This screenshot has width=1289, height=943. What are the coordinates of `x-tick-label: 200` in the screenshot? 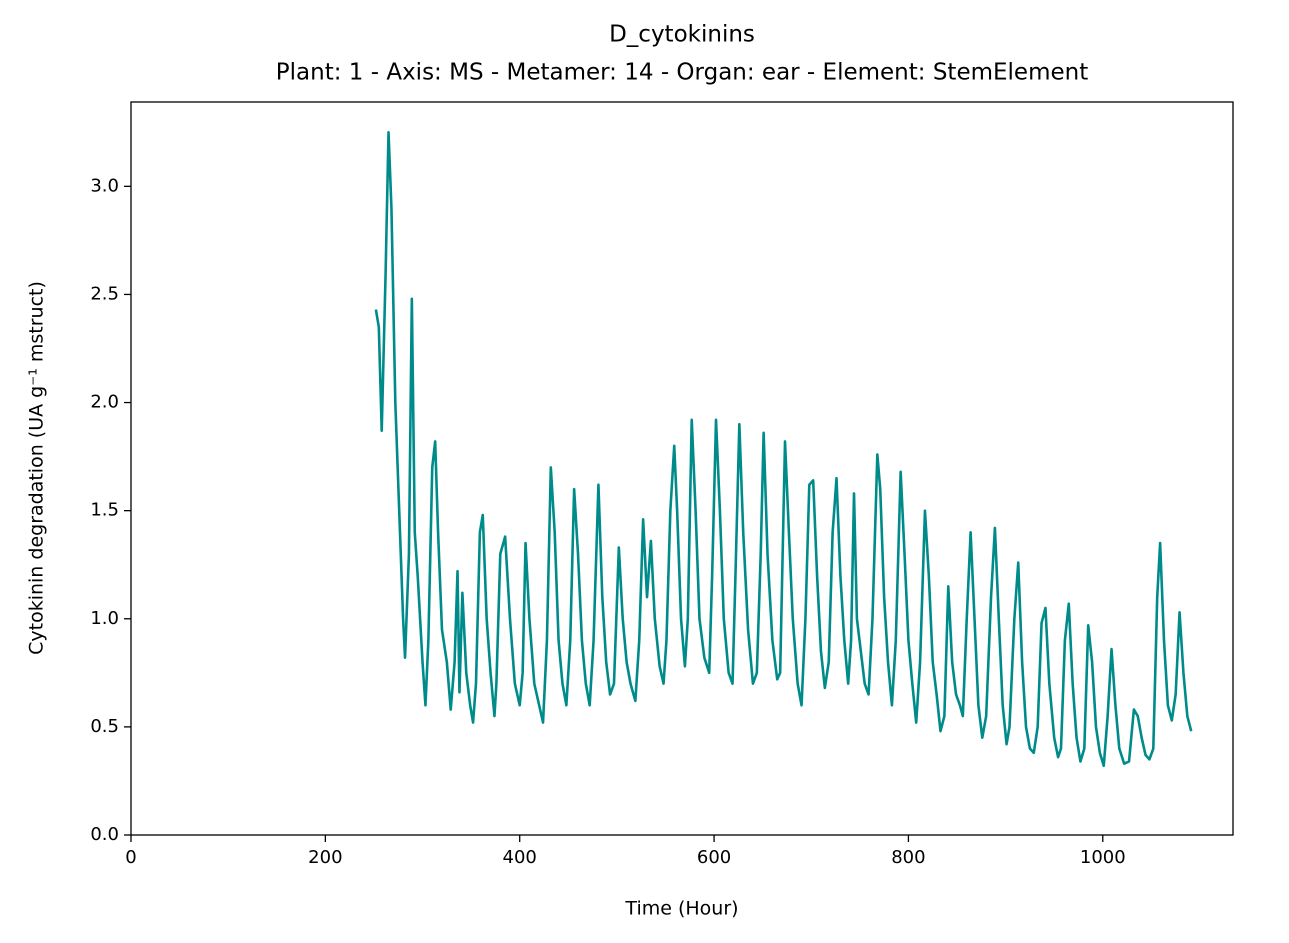 It's located at (325, 857).